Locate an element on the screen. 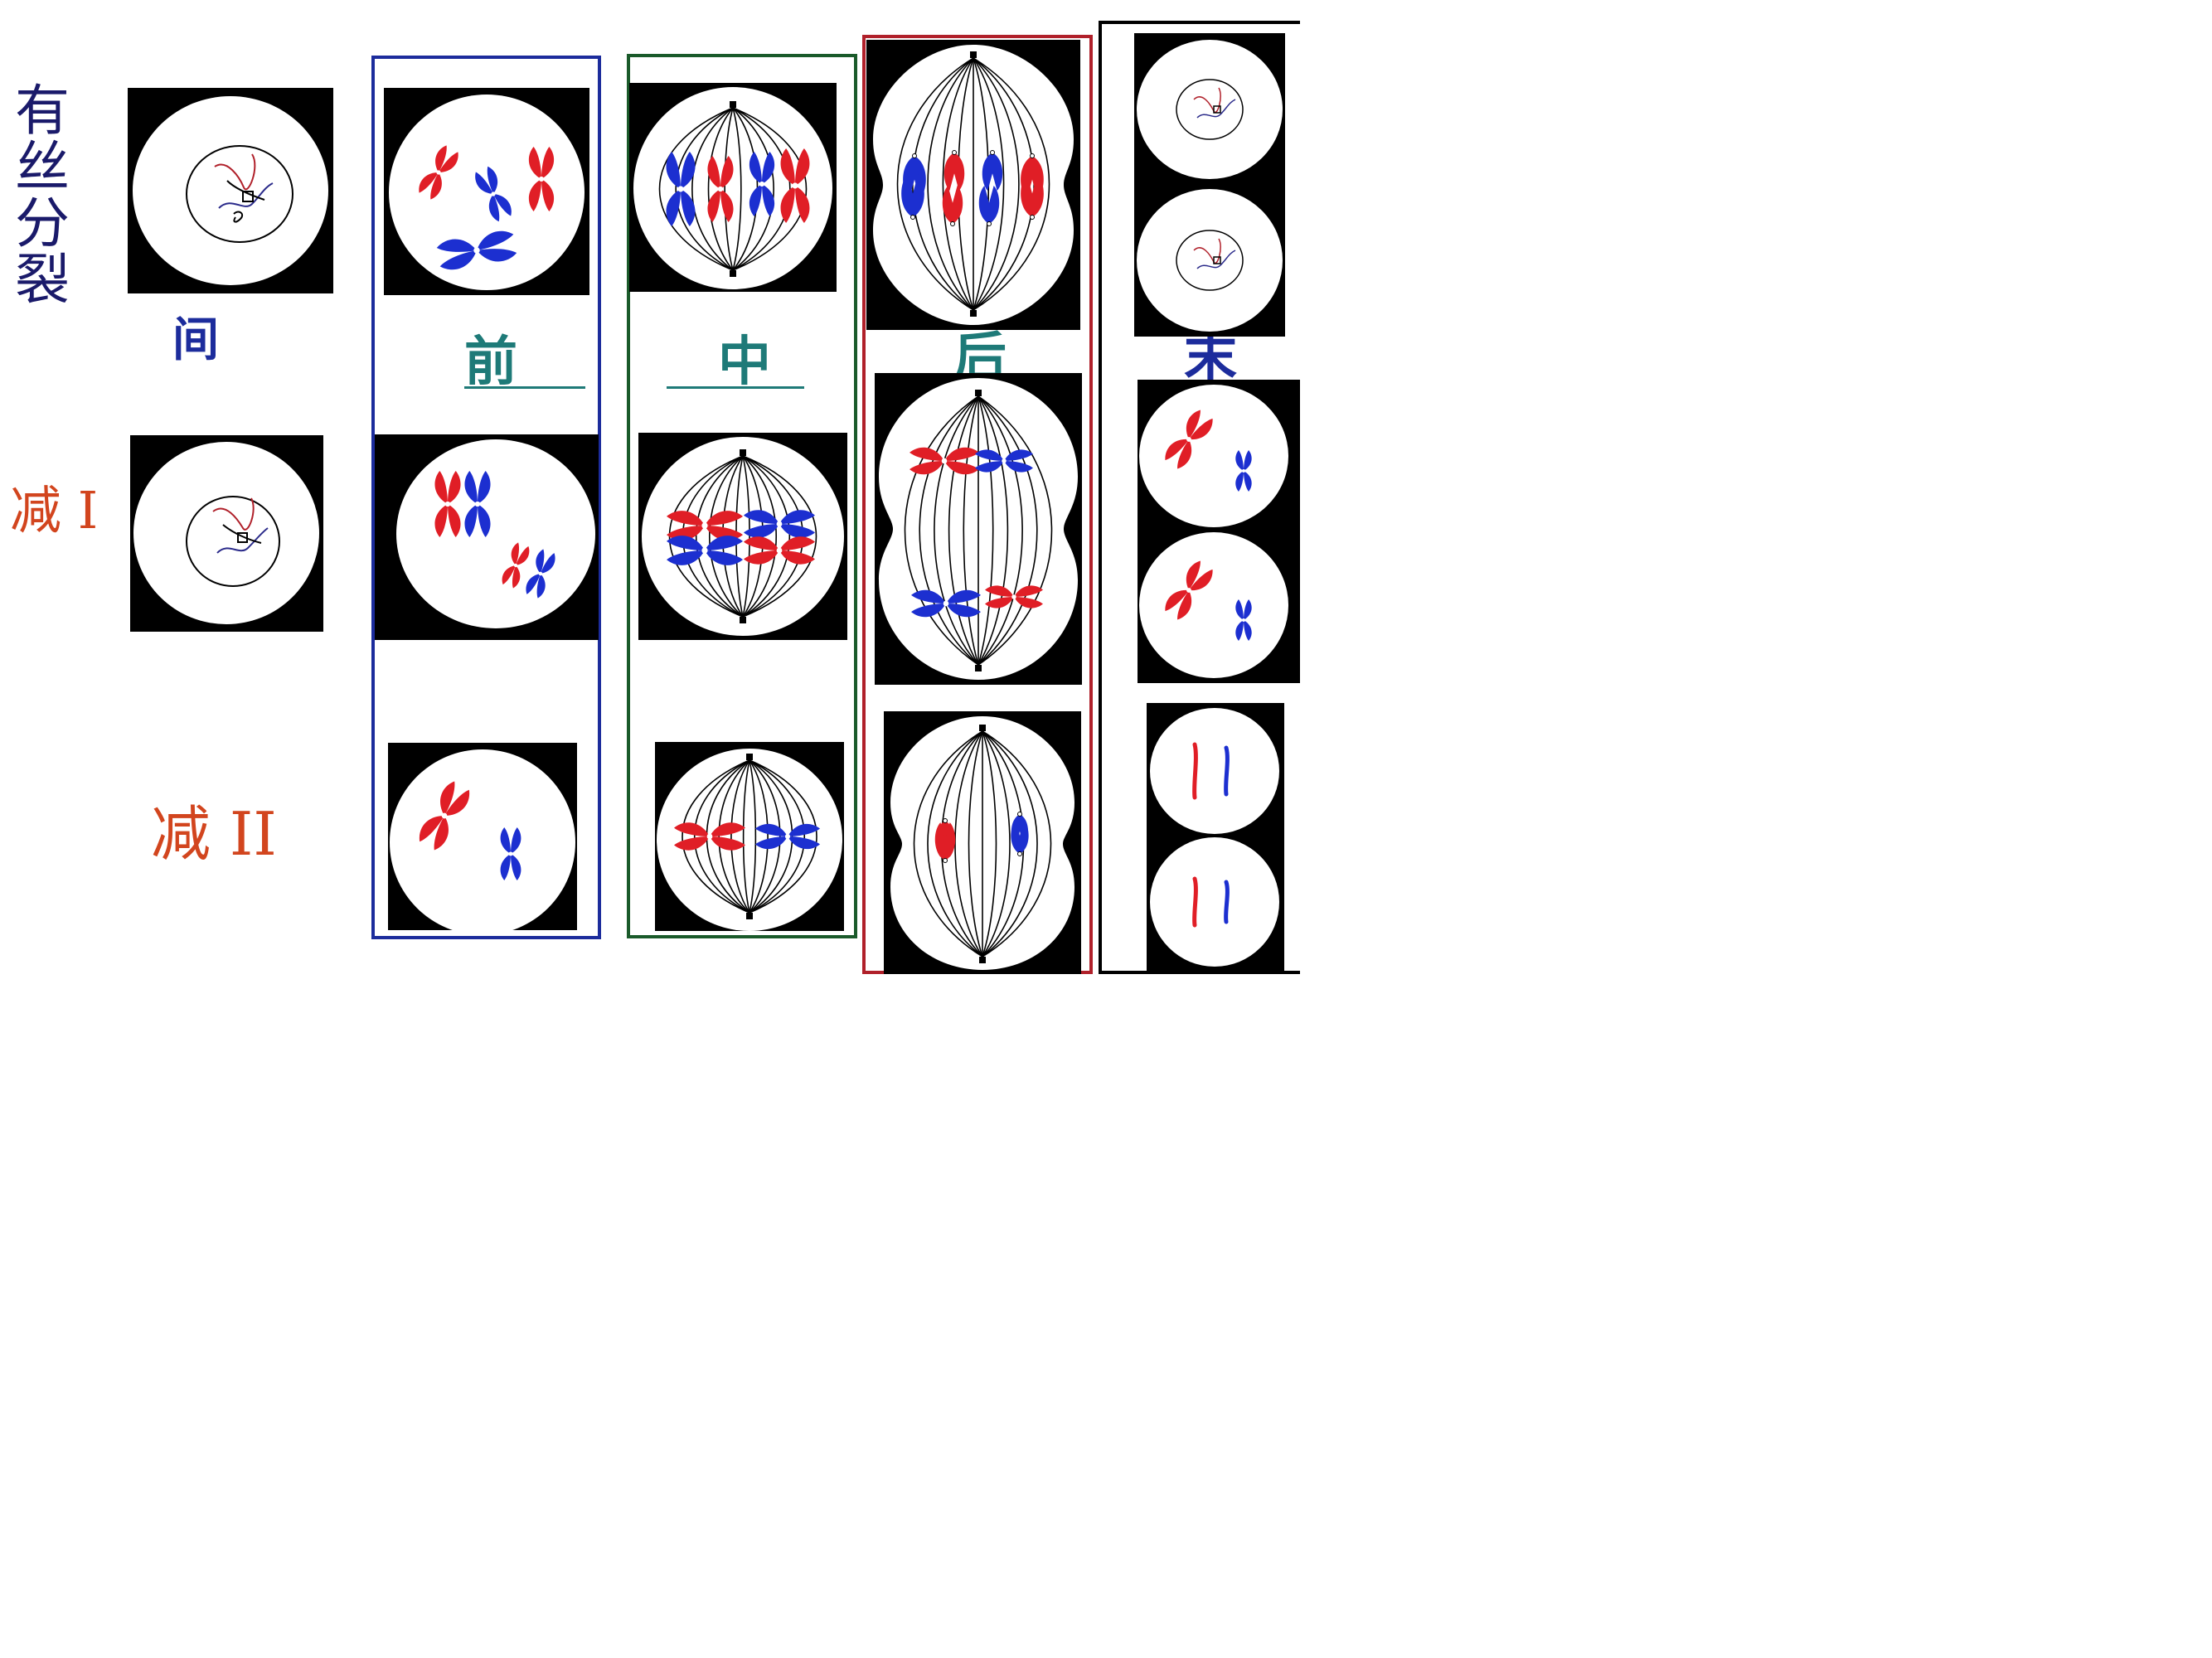  interphase-cell-mitosis is located at coordinates (230, 190).